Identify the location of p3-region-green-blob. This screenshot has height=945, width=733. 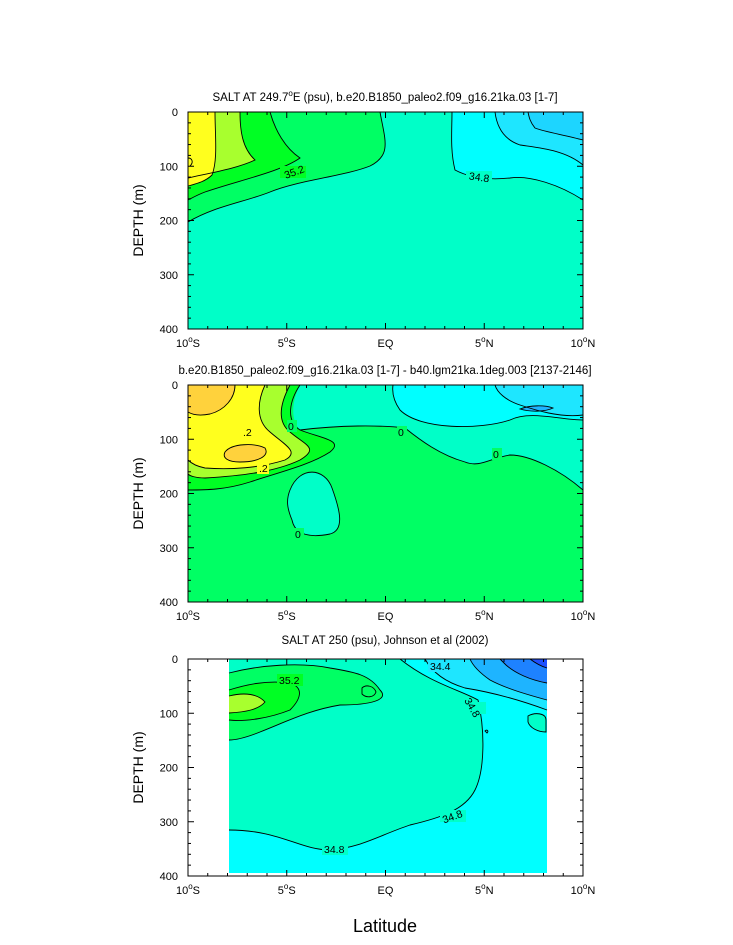
(369, 691).